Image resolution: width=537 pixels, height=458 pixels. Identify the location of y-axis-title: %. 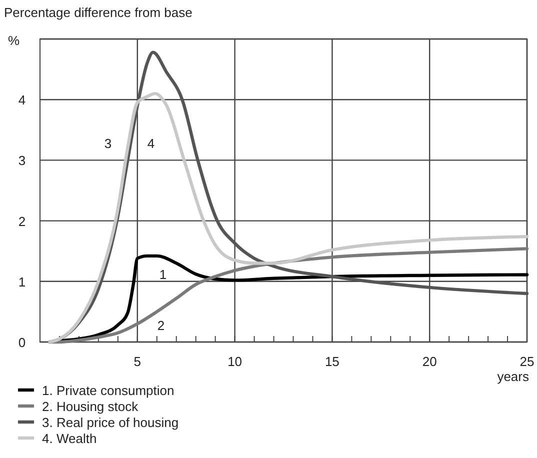
(14, 40).